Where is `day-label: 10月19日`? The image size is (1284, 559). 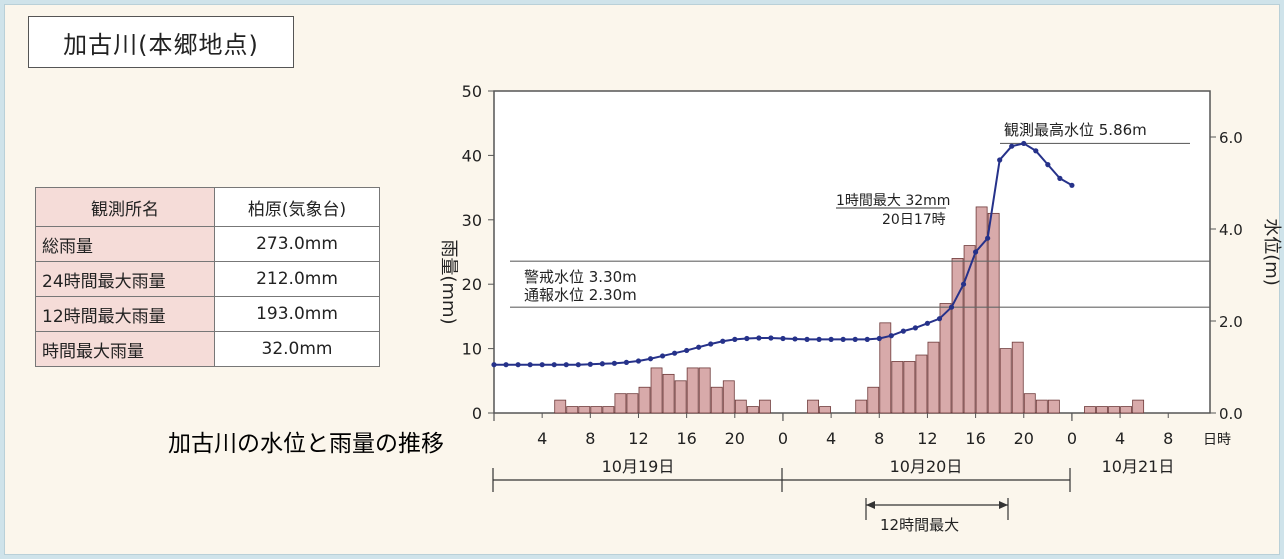
day-label: 10月19日 is located at coordinates (638, 466).